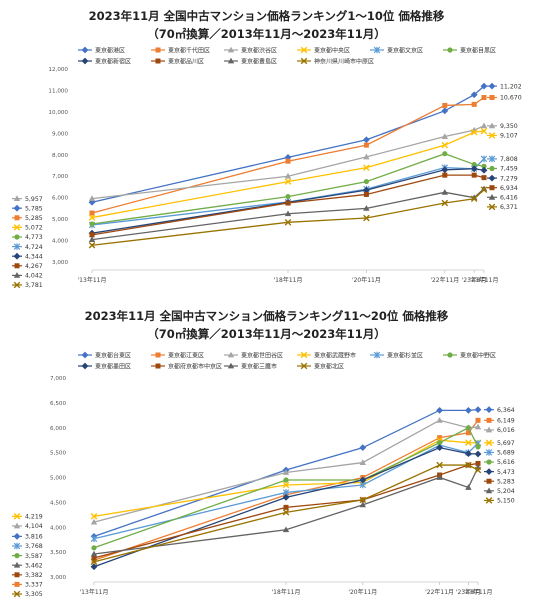 The image size is (533, 600). What do you see at coordinates (320, 367) in the screenshot?
I see `legend-item-10: 東京都北区` at bounding box center [320, 367].